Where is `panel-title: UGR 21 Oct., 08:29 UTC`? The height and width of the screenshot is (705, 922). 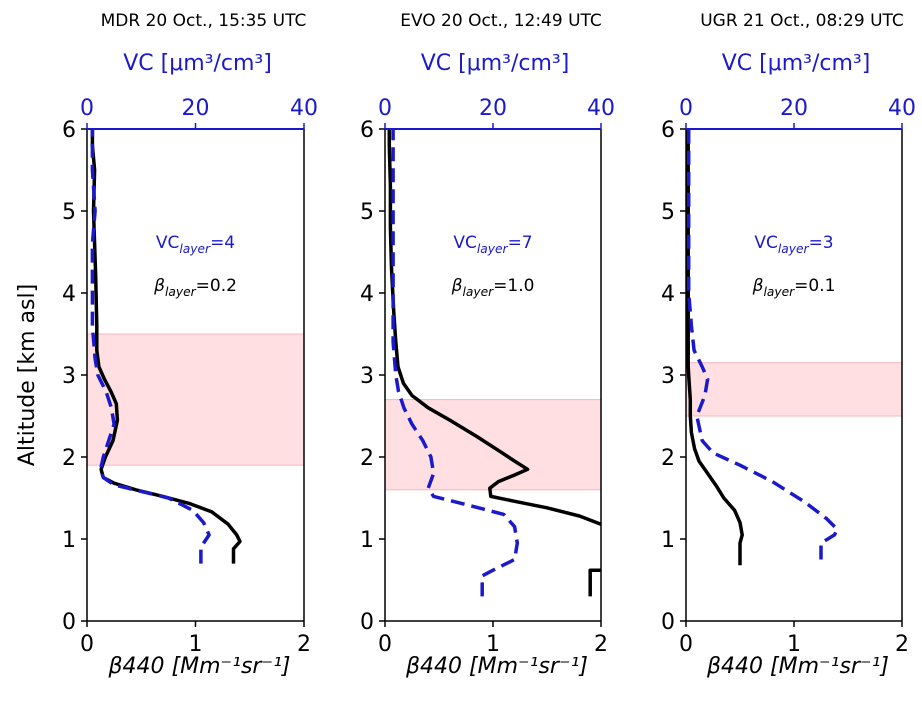 panel-title: UGR 21 Oct., 08:29 UTC is located at coordinates (802, 21).